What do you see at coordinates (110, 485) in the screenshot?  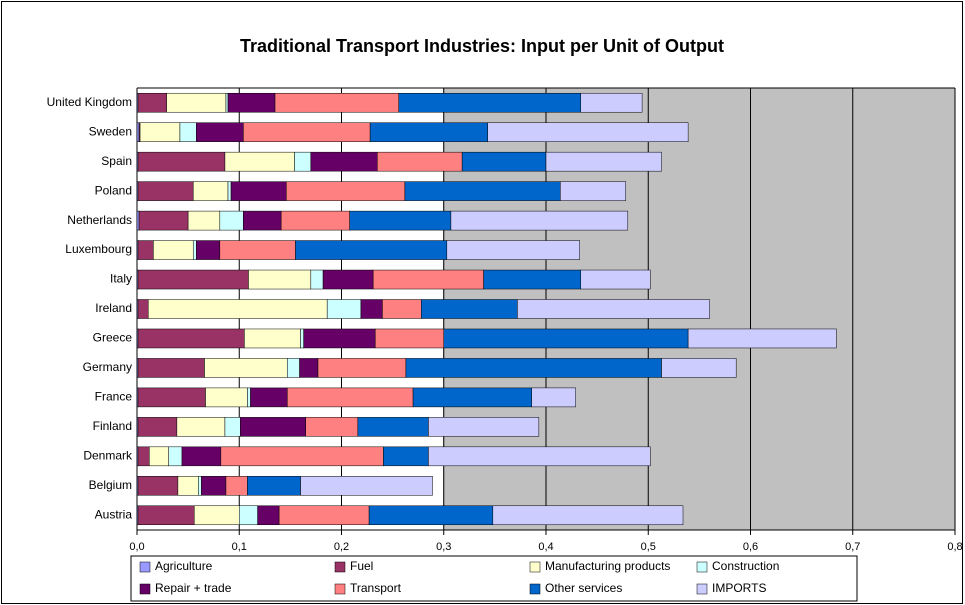 I see `y-tick-label: Belgium` at bounding box center [110, 485].